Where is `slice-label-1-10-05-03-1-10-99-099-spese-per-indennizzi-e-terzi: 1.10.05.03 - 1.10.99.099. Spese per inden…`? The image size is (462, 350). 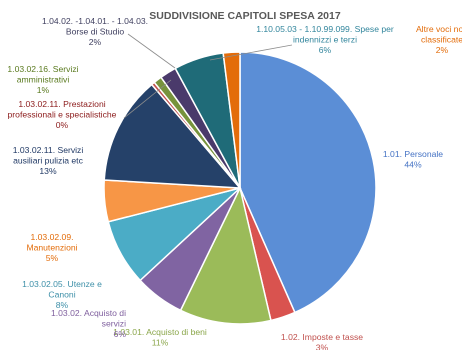 slice-label-1-10-05-03-1-10-99-099-spese-per-indennizzi-e-terzi: 1.10.05.03 - 1.10.99.099. Spese per inden… is located at coordinates (325, 39).